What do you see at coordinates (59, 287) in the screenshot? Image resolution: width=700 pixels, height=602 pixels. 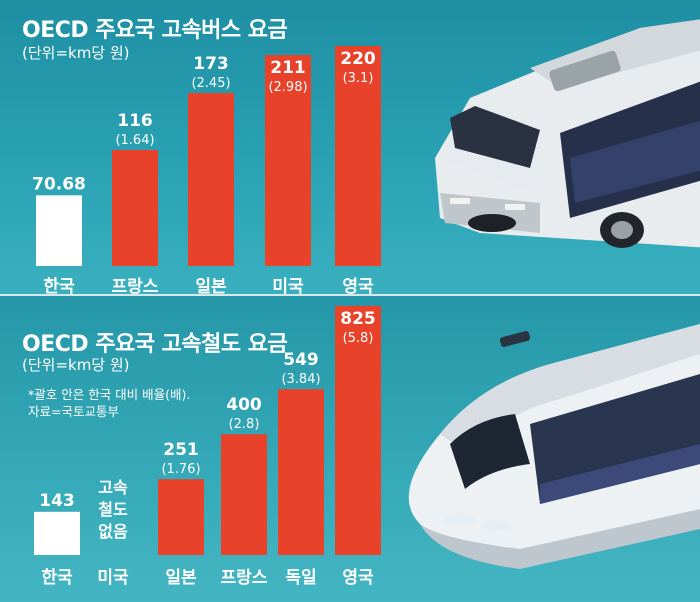 I see `bus-category-label-0: 한국` at bounding box center [59, 287].